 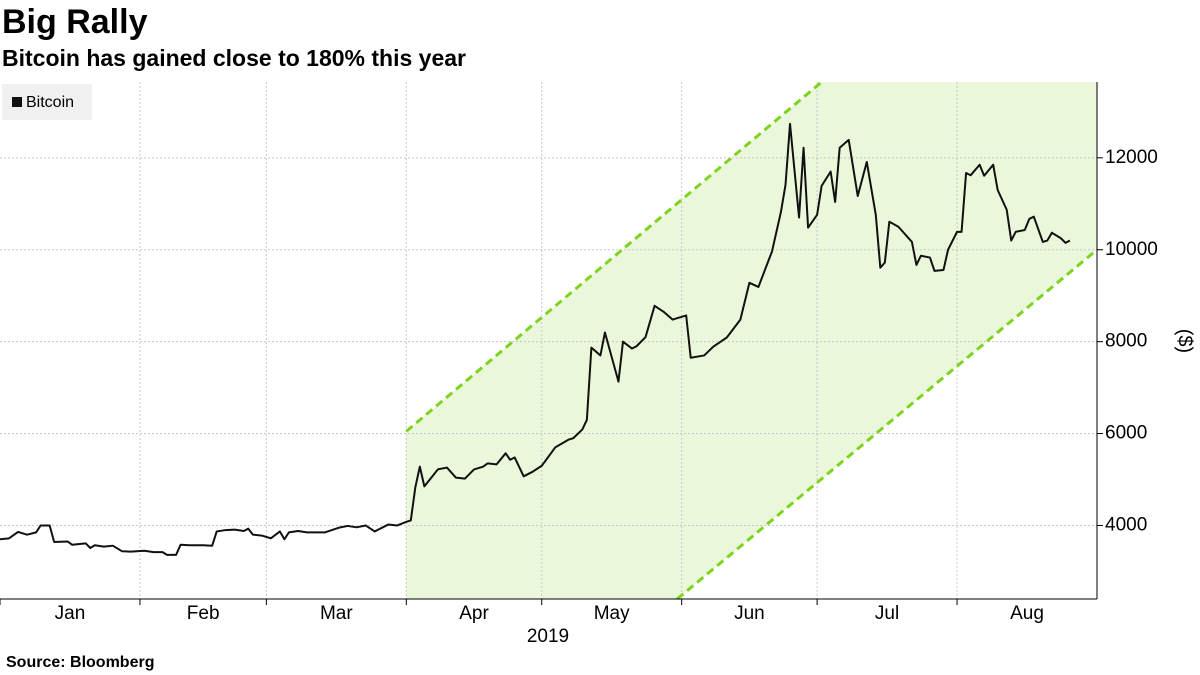 I want to click on y-tick-label: 6000, so click(x=1126, y=433).